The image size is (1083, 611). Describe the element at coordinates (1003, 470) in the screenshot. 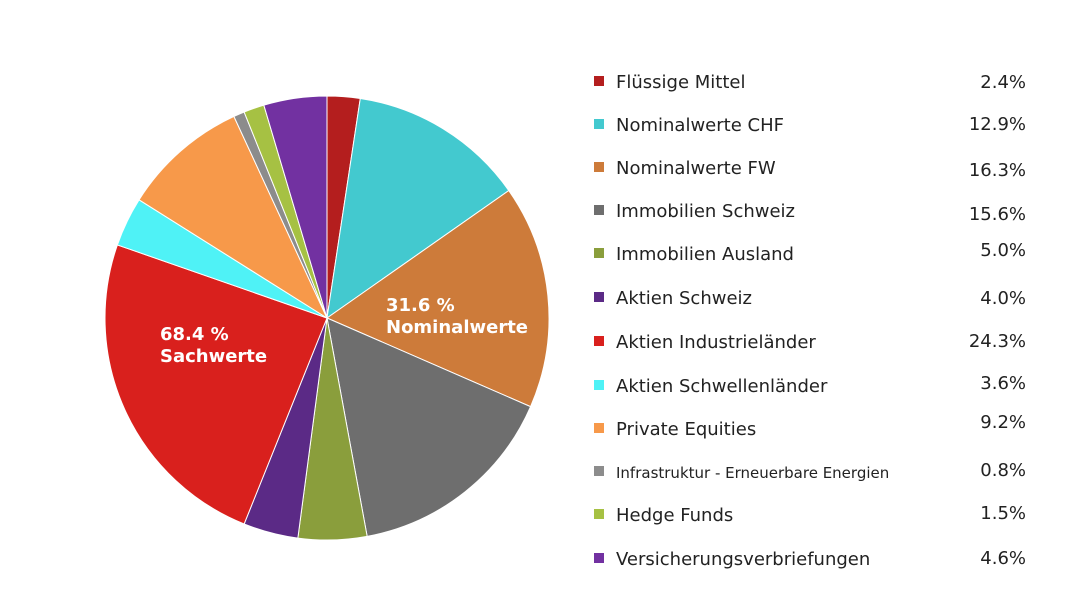

I see `legend-value: 0.8%` at that location.